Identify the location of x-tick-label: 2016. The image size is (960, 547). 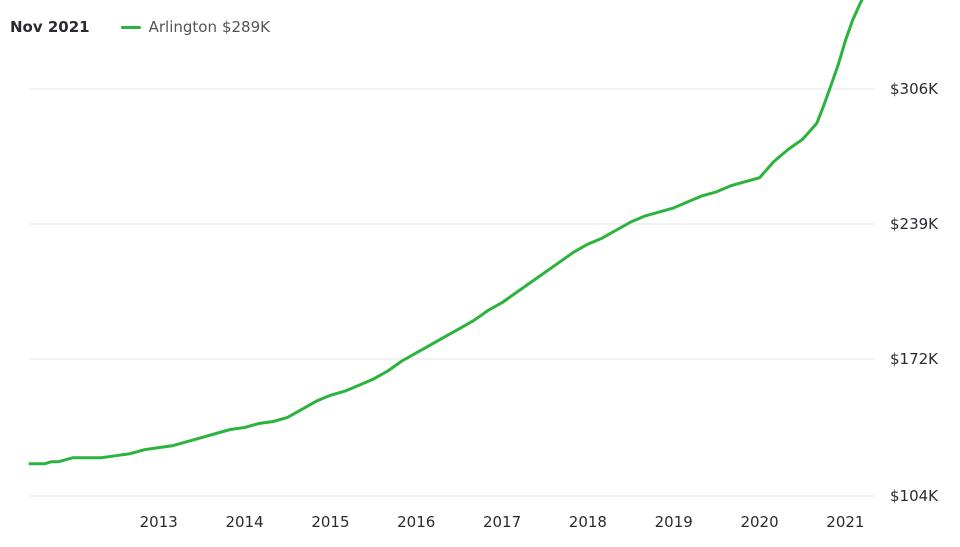
(416, 522).